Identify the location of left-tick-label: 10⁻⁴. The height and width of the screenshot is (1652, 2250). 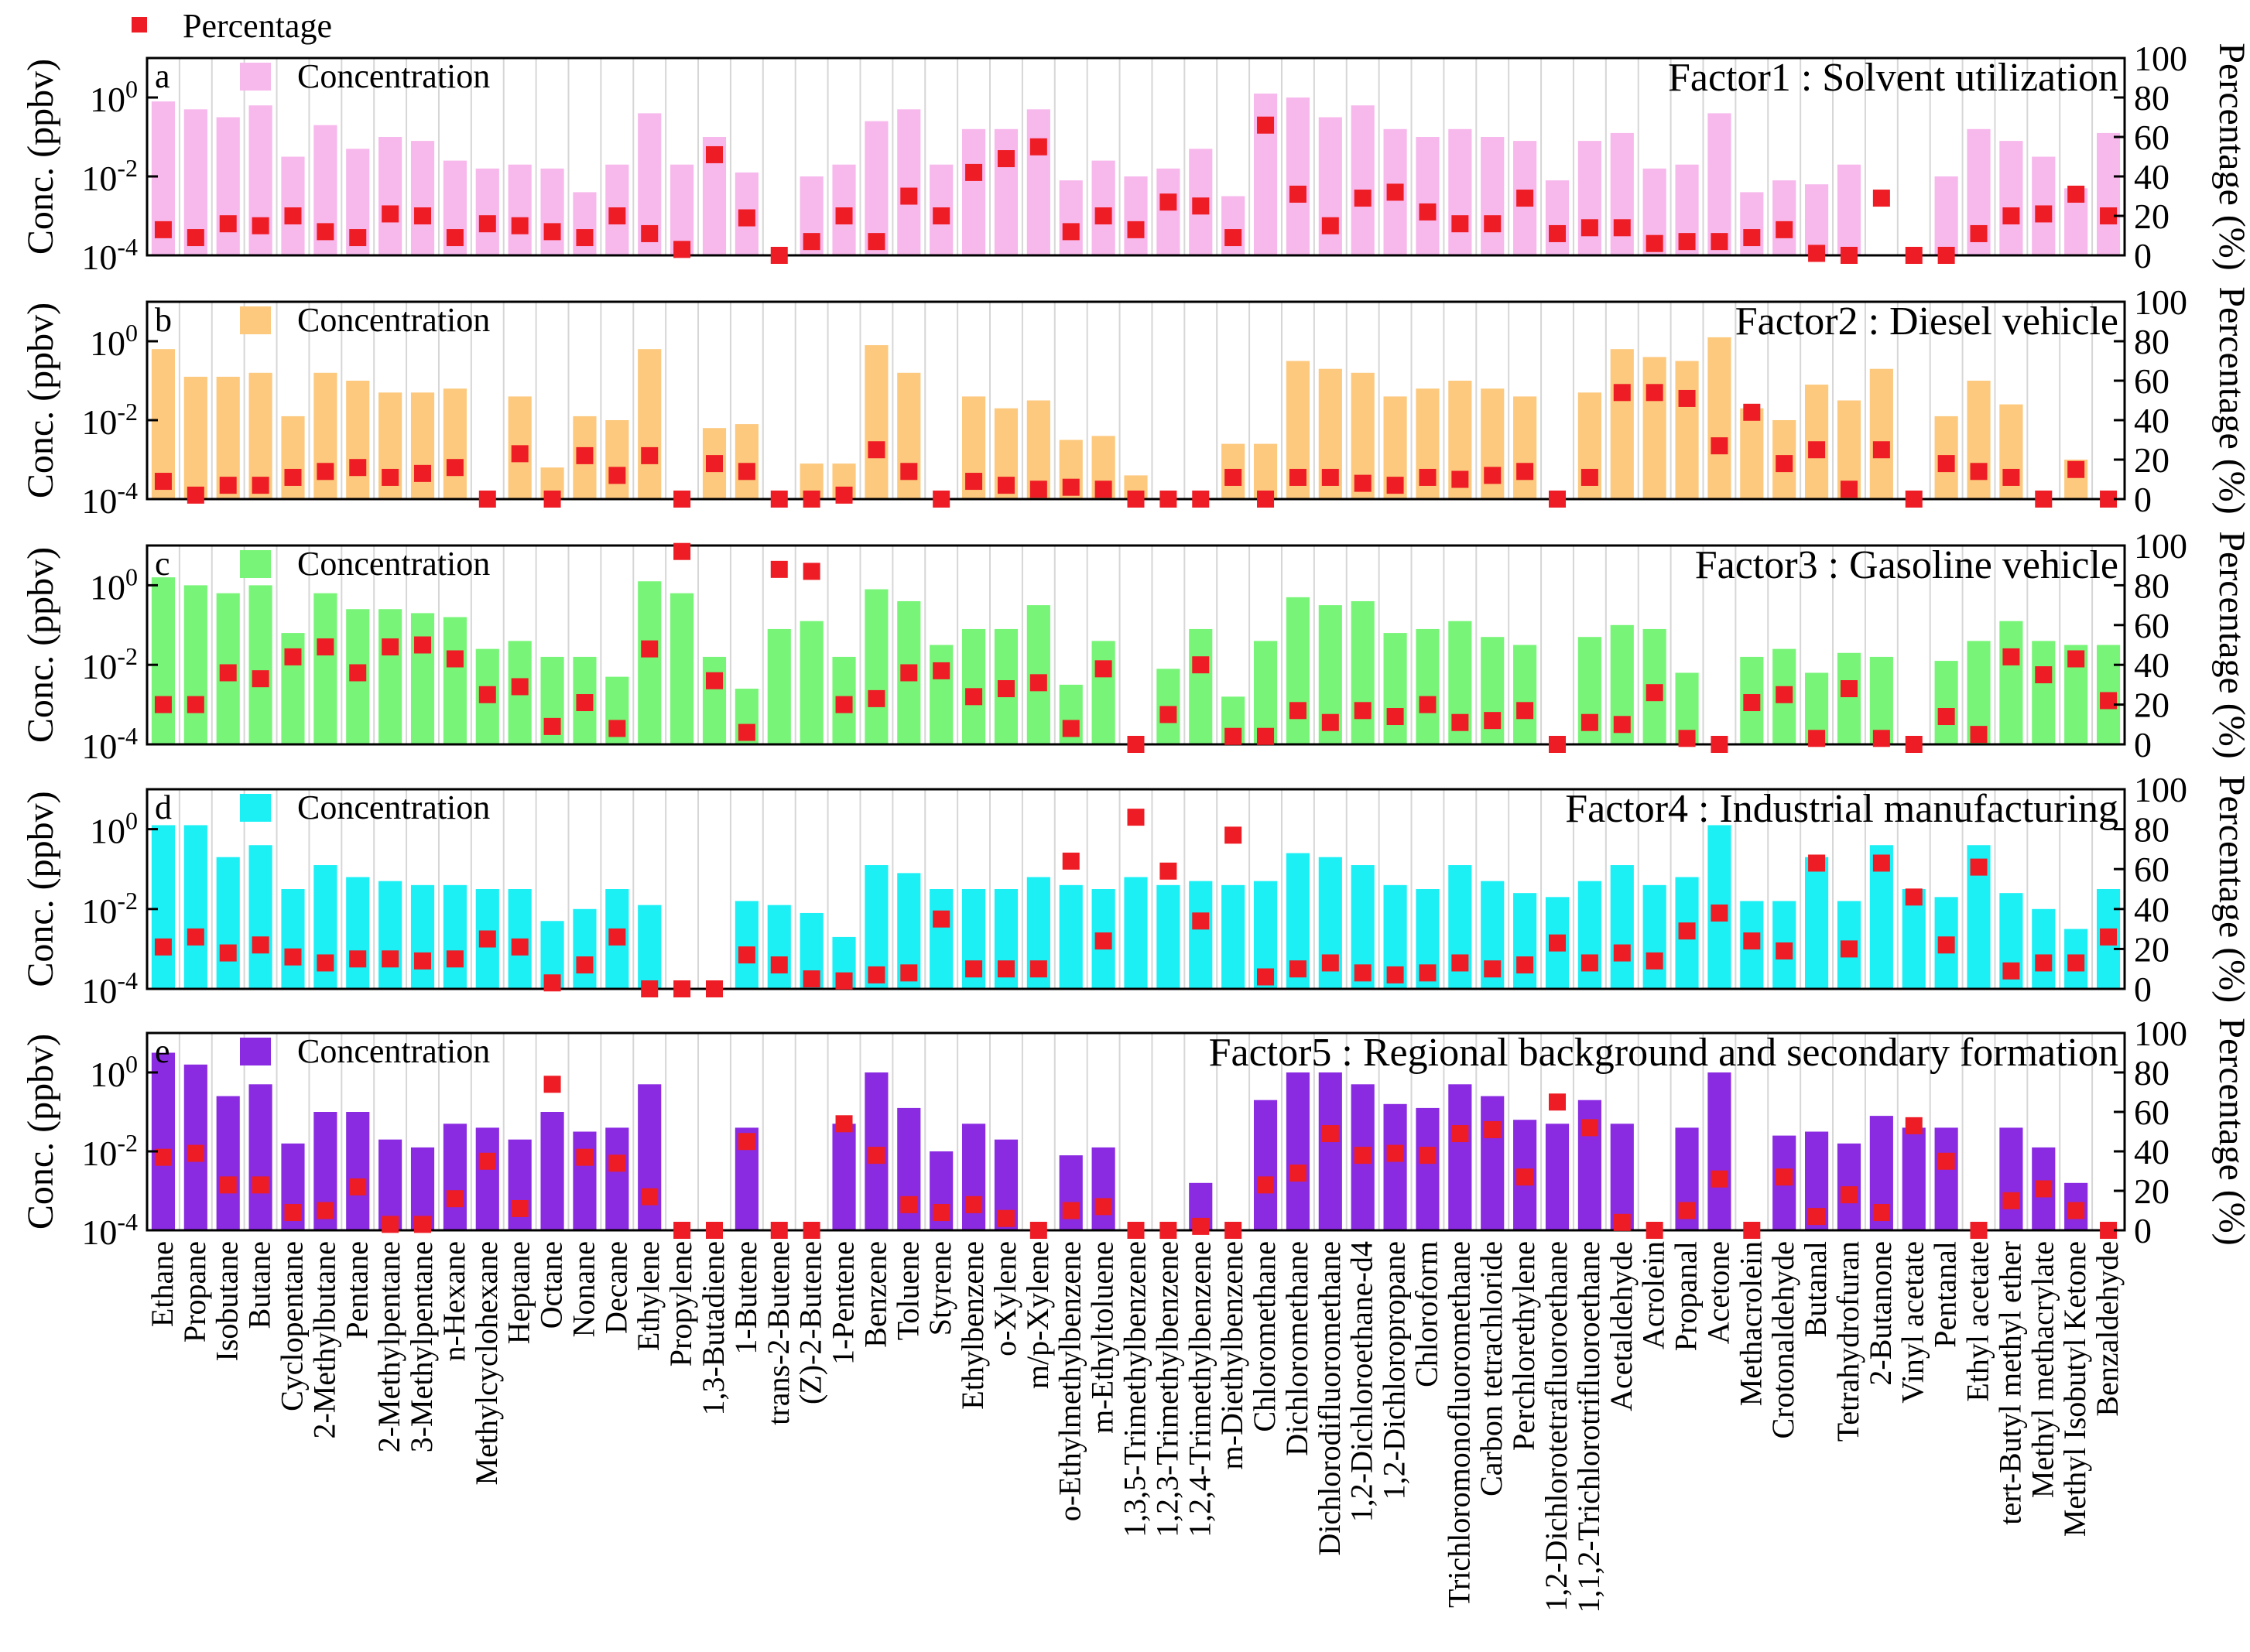
(110, 744).